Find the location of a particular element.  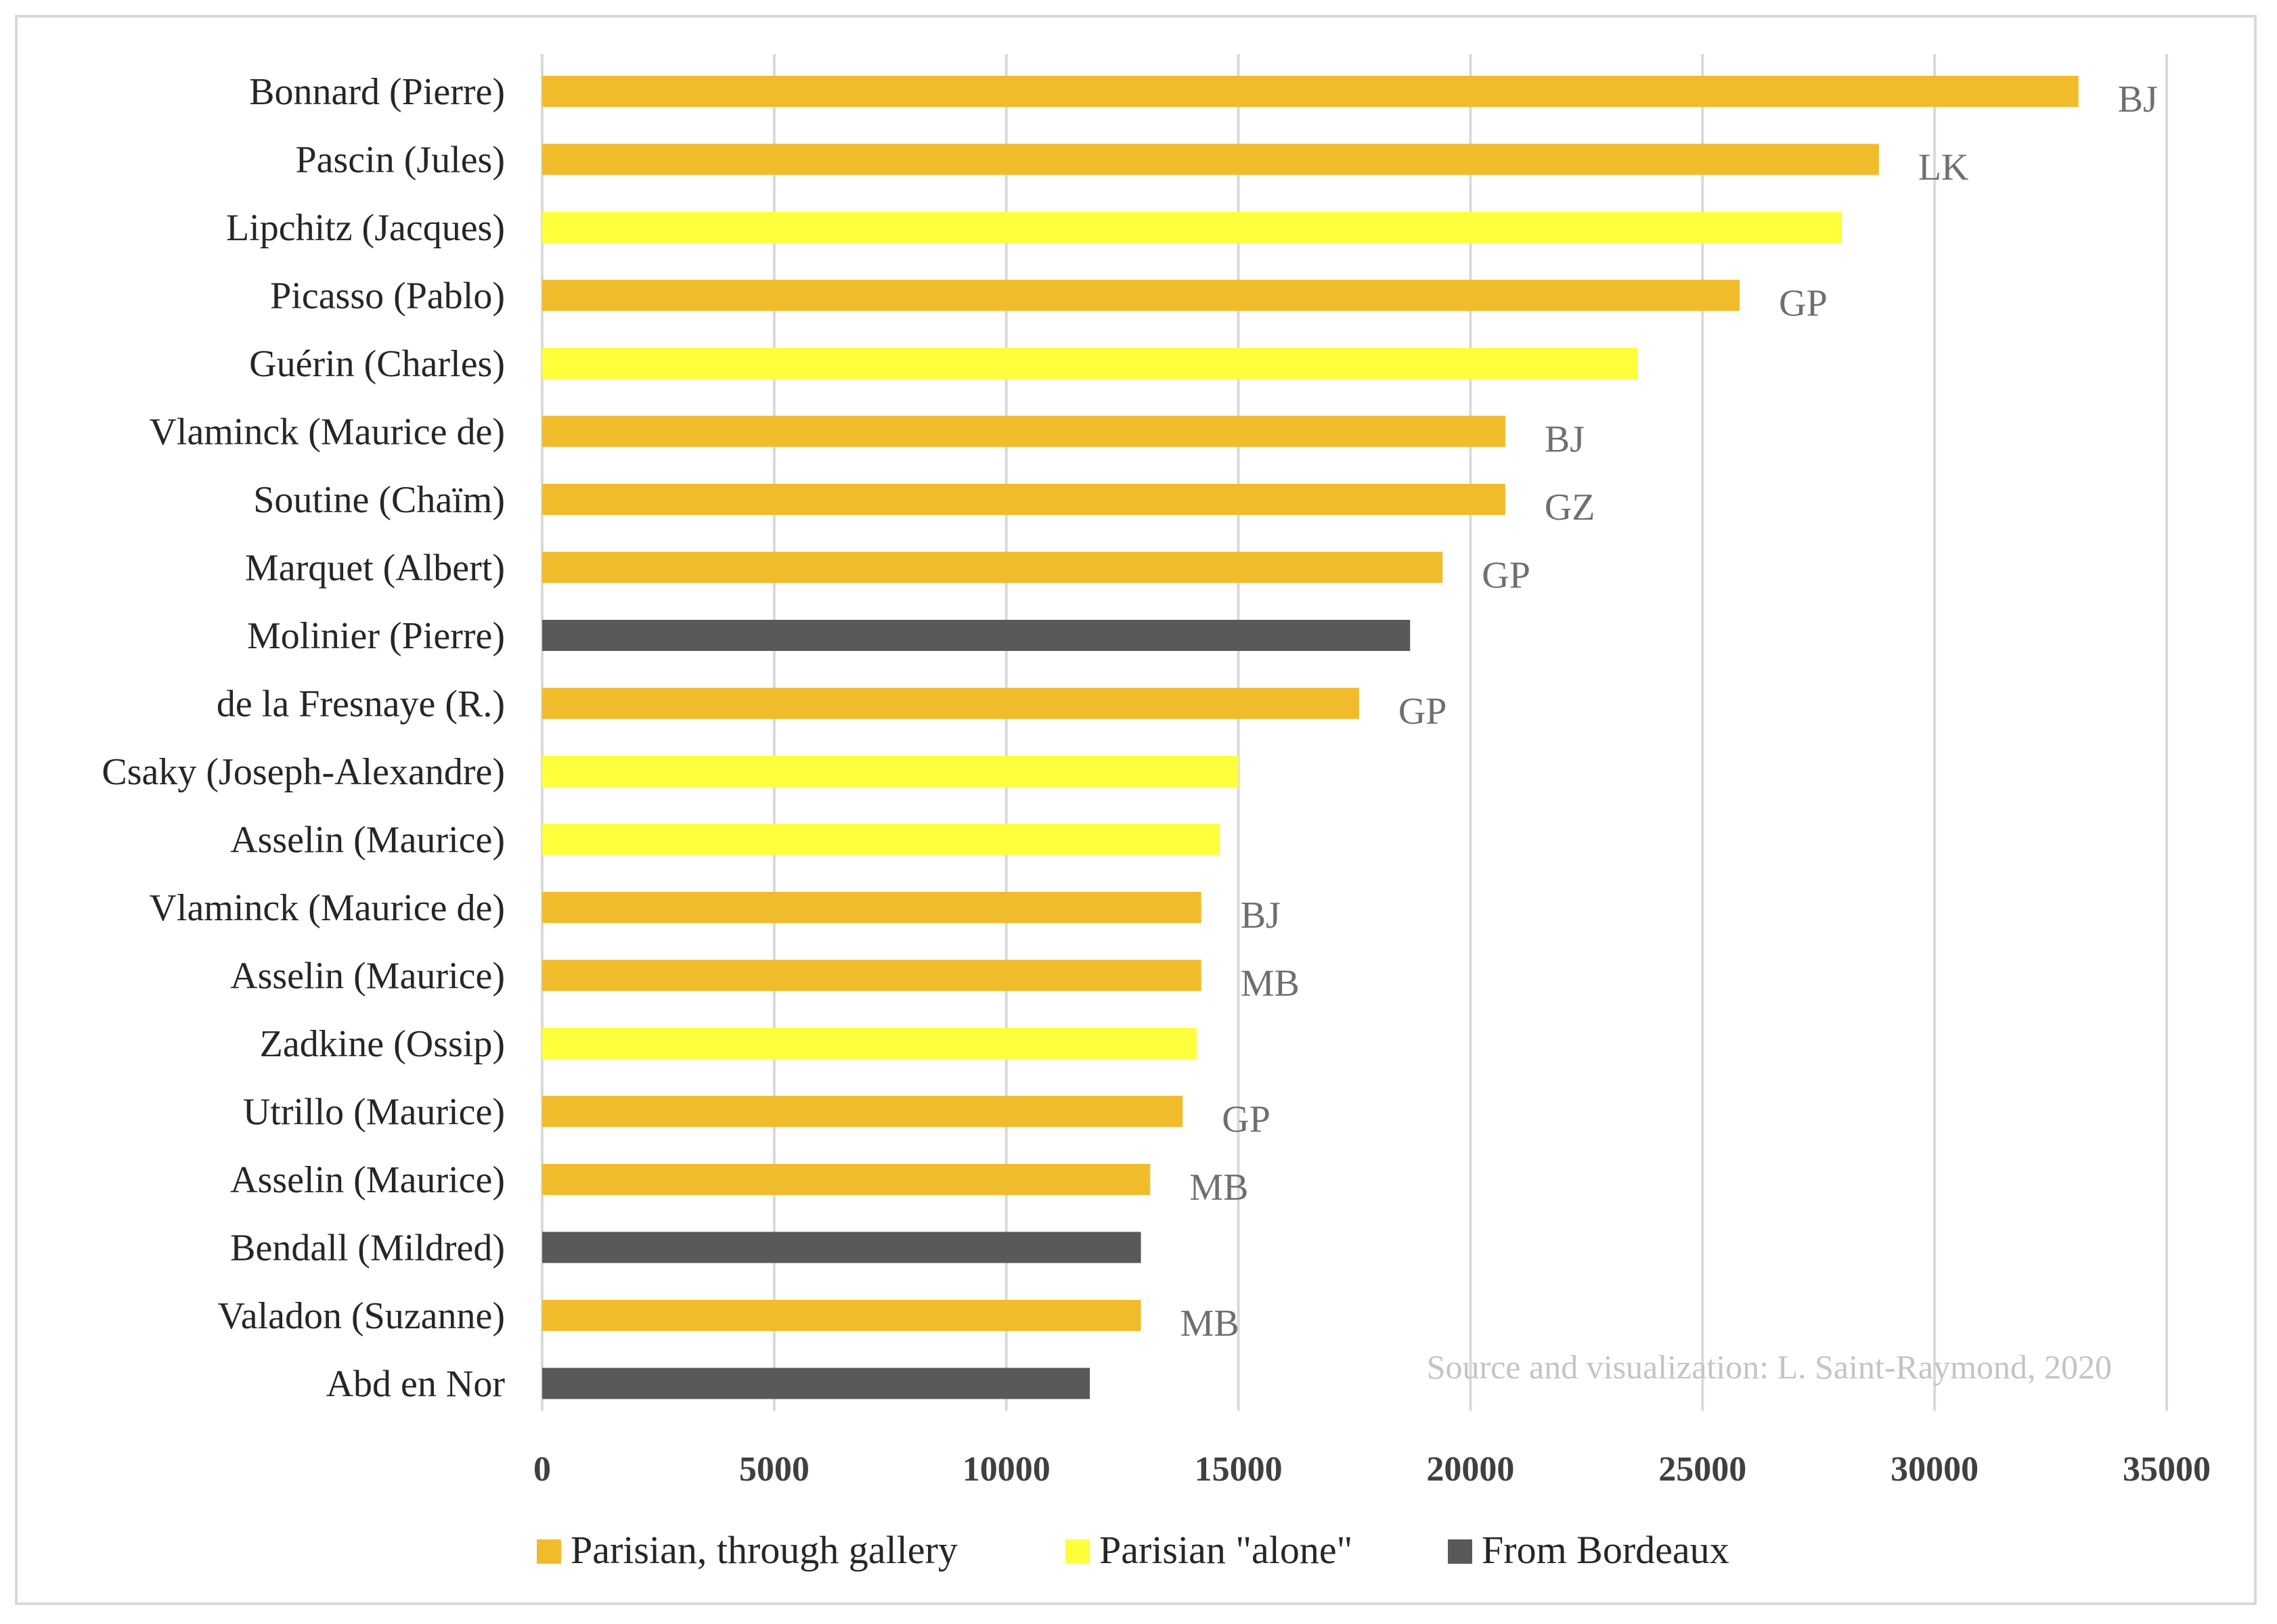

x-tick-label: 20000 is located at coordinates (1470, 1469).